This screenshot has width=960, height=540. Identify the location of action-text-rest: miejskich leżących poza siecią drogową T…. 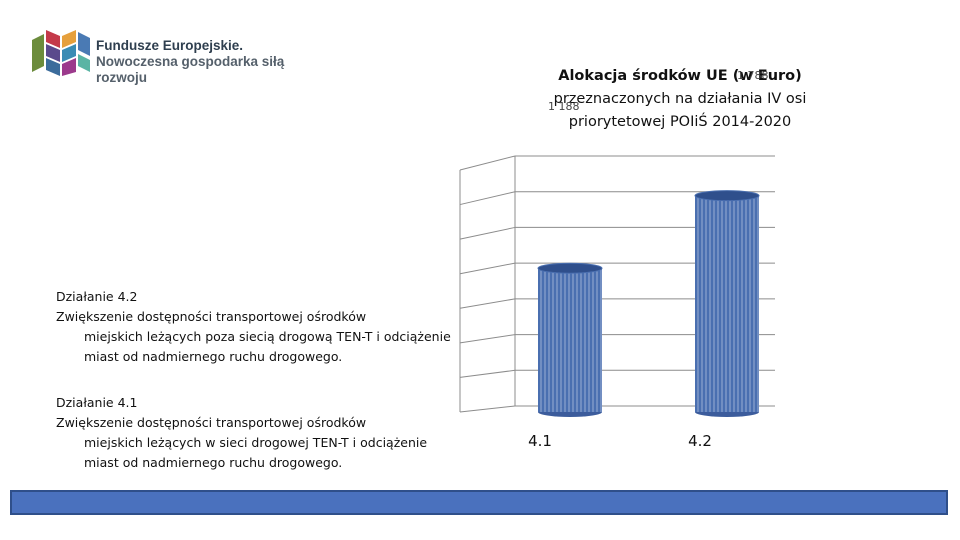
(267, 346).